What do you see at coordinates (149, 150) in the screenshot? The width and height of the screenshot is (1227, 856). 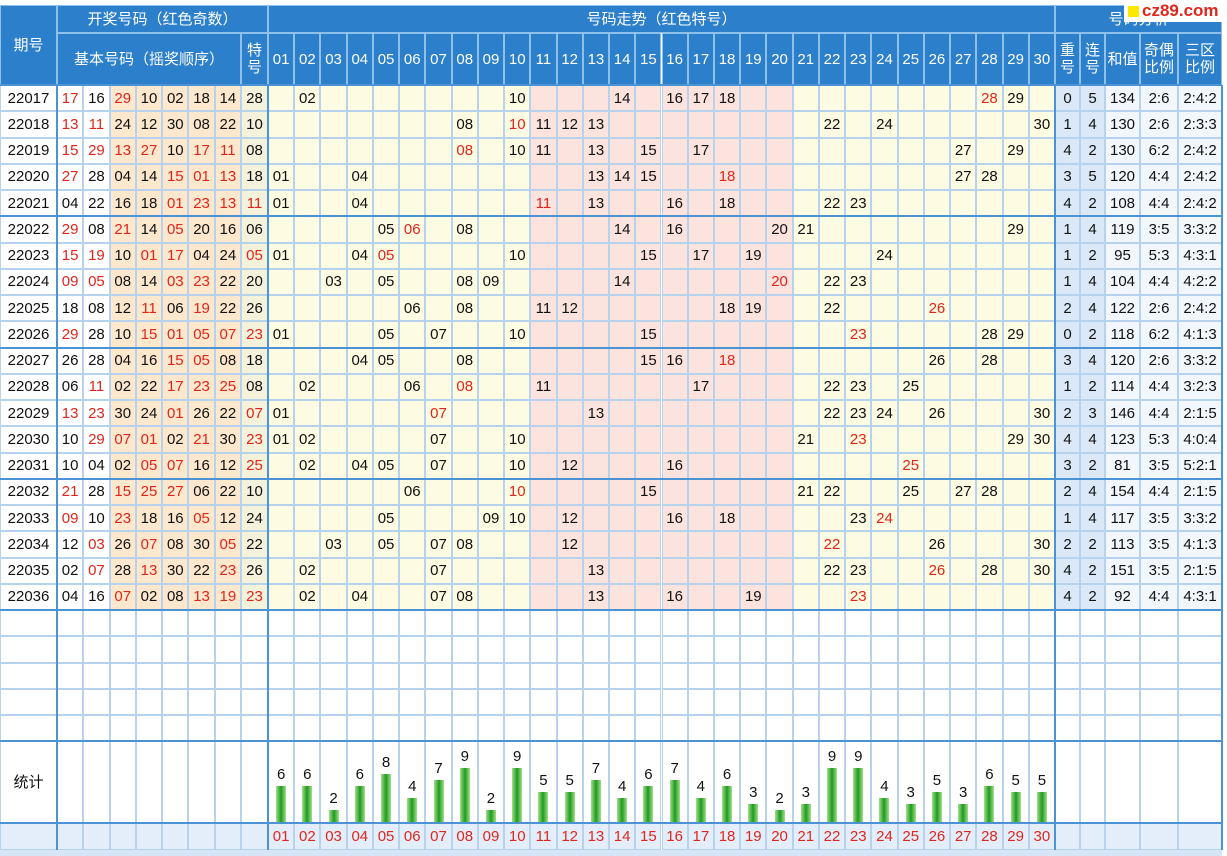 I see `basic-number: 27` at bounding box center [149, 150].